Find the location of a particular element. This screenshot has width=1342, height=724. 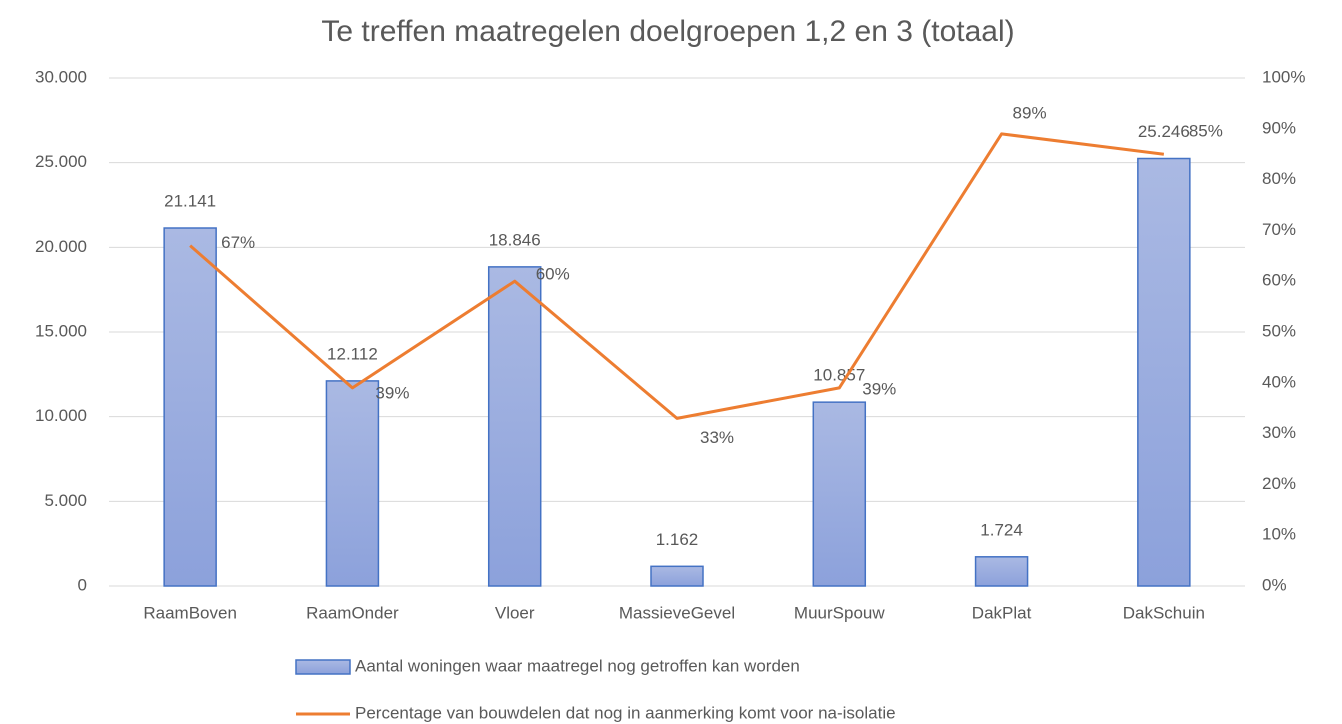

data-label: 25.246 is located at coordinates (1164, 131).